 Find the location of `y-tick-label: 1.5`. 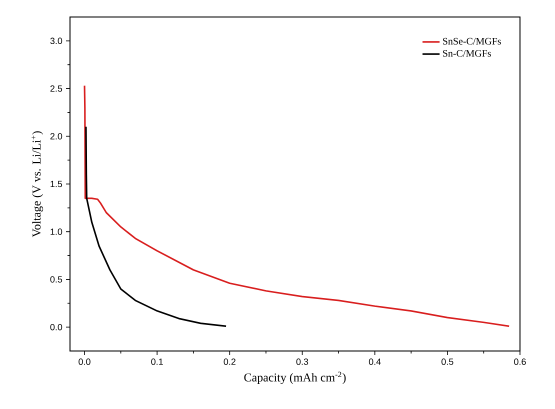

y-tick-label: 1.5 is located at coordinates (56, 184).